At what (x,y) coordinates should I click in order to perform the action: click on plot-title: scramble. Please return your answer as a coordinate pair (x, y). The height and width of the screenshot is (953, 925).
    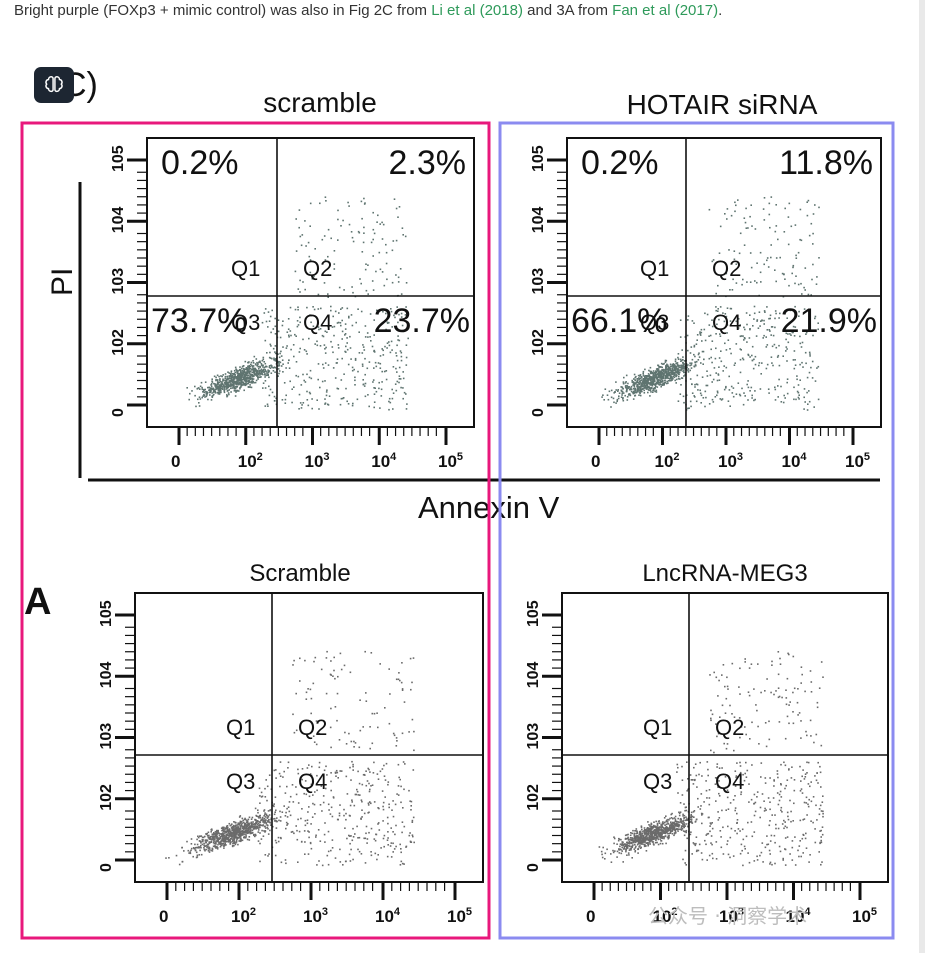
    Looking at the image, I should click on (320, 102).